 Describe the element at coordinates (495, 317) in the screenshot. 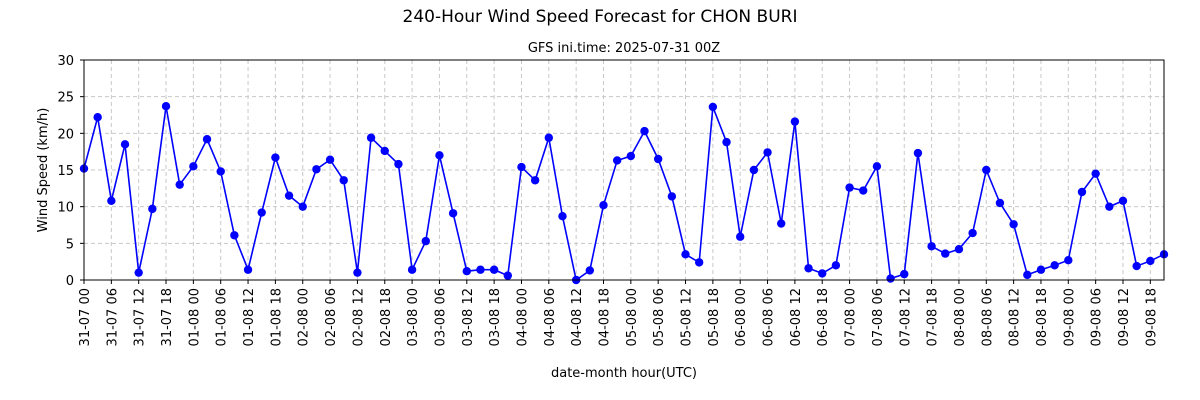

I see `x-tick-label: 03-08 18` at that location.